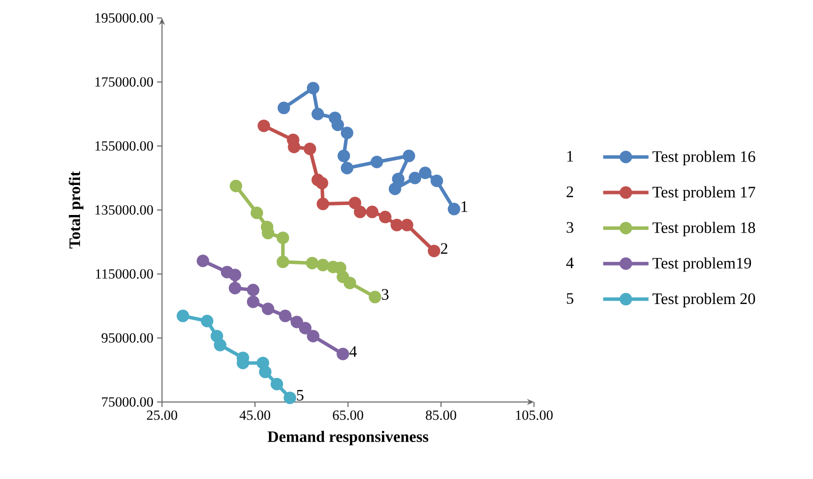 This screenshot has width=813, height=479. I want to click on text: 5, so click(570, 298).